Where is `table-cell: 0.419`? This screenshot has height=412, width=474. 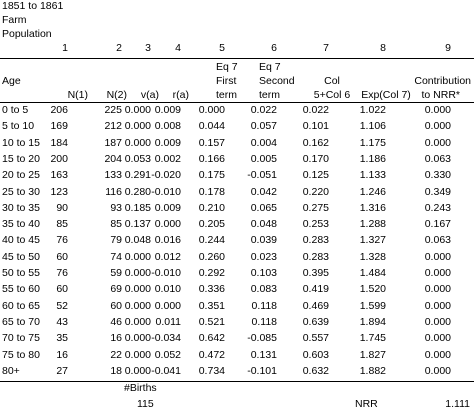 table-cell: 0.419 is located at coordinates (315, 289).